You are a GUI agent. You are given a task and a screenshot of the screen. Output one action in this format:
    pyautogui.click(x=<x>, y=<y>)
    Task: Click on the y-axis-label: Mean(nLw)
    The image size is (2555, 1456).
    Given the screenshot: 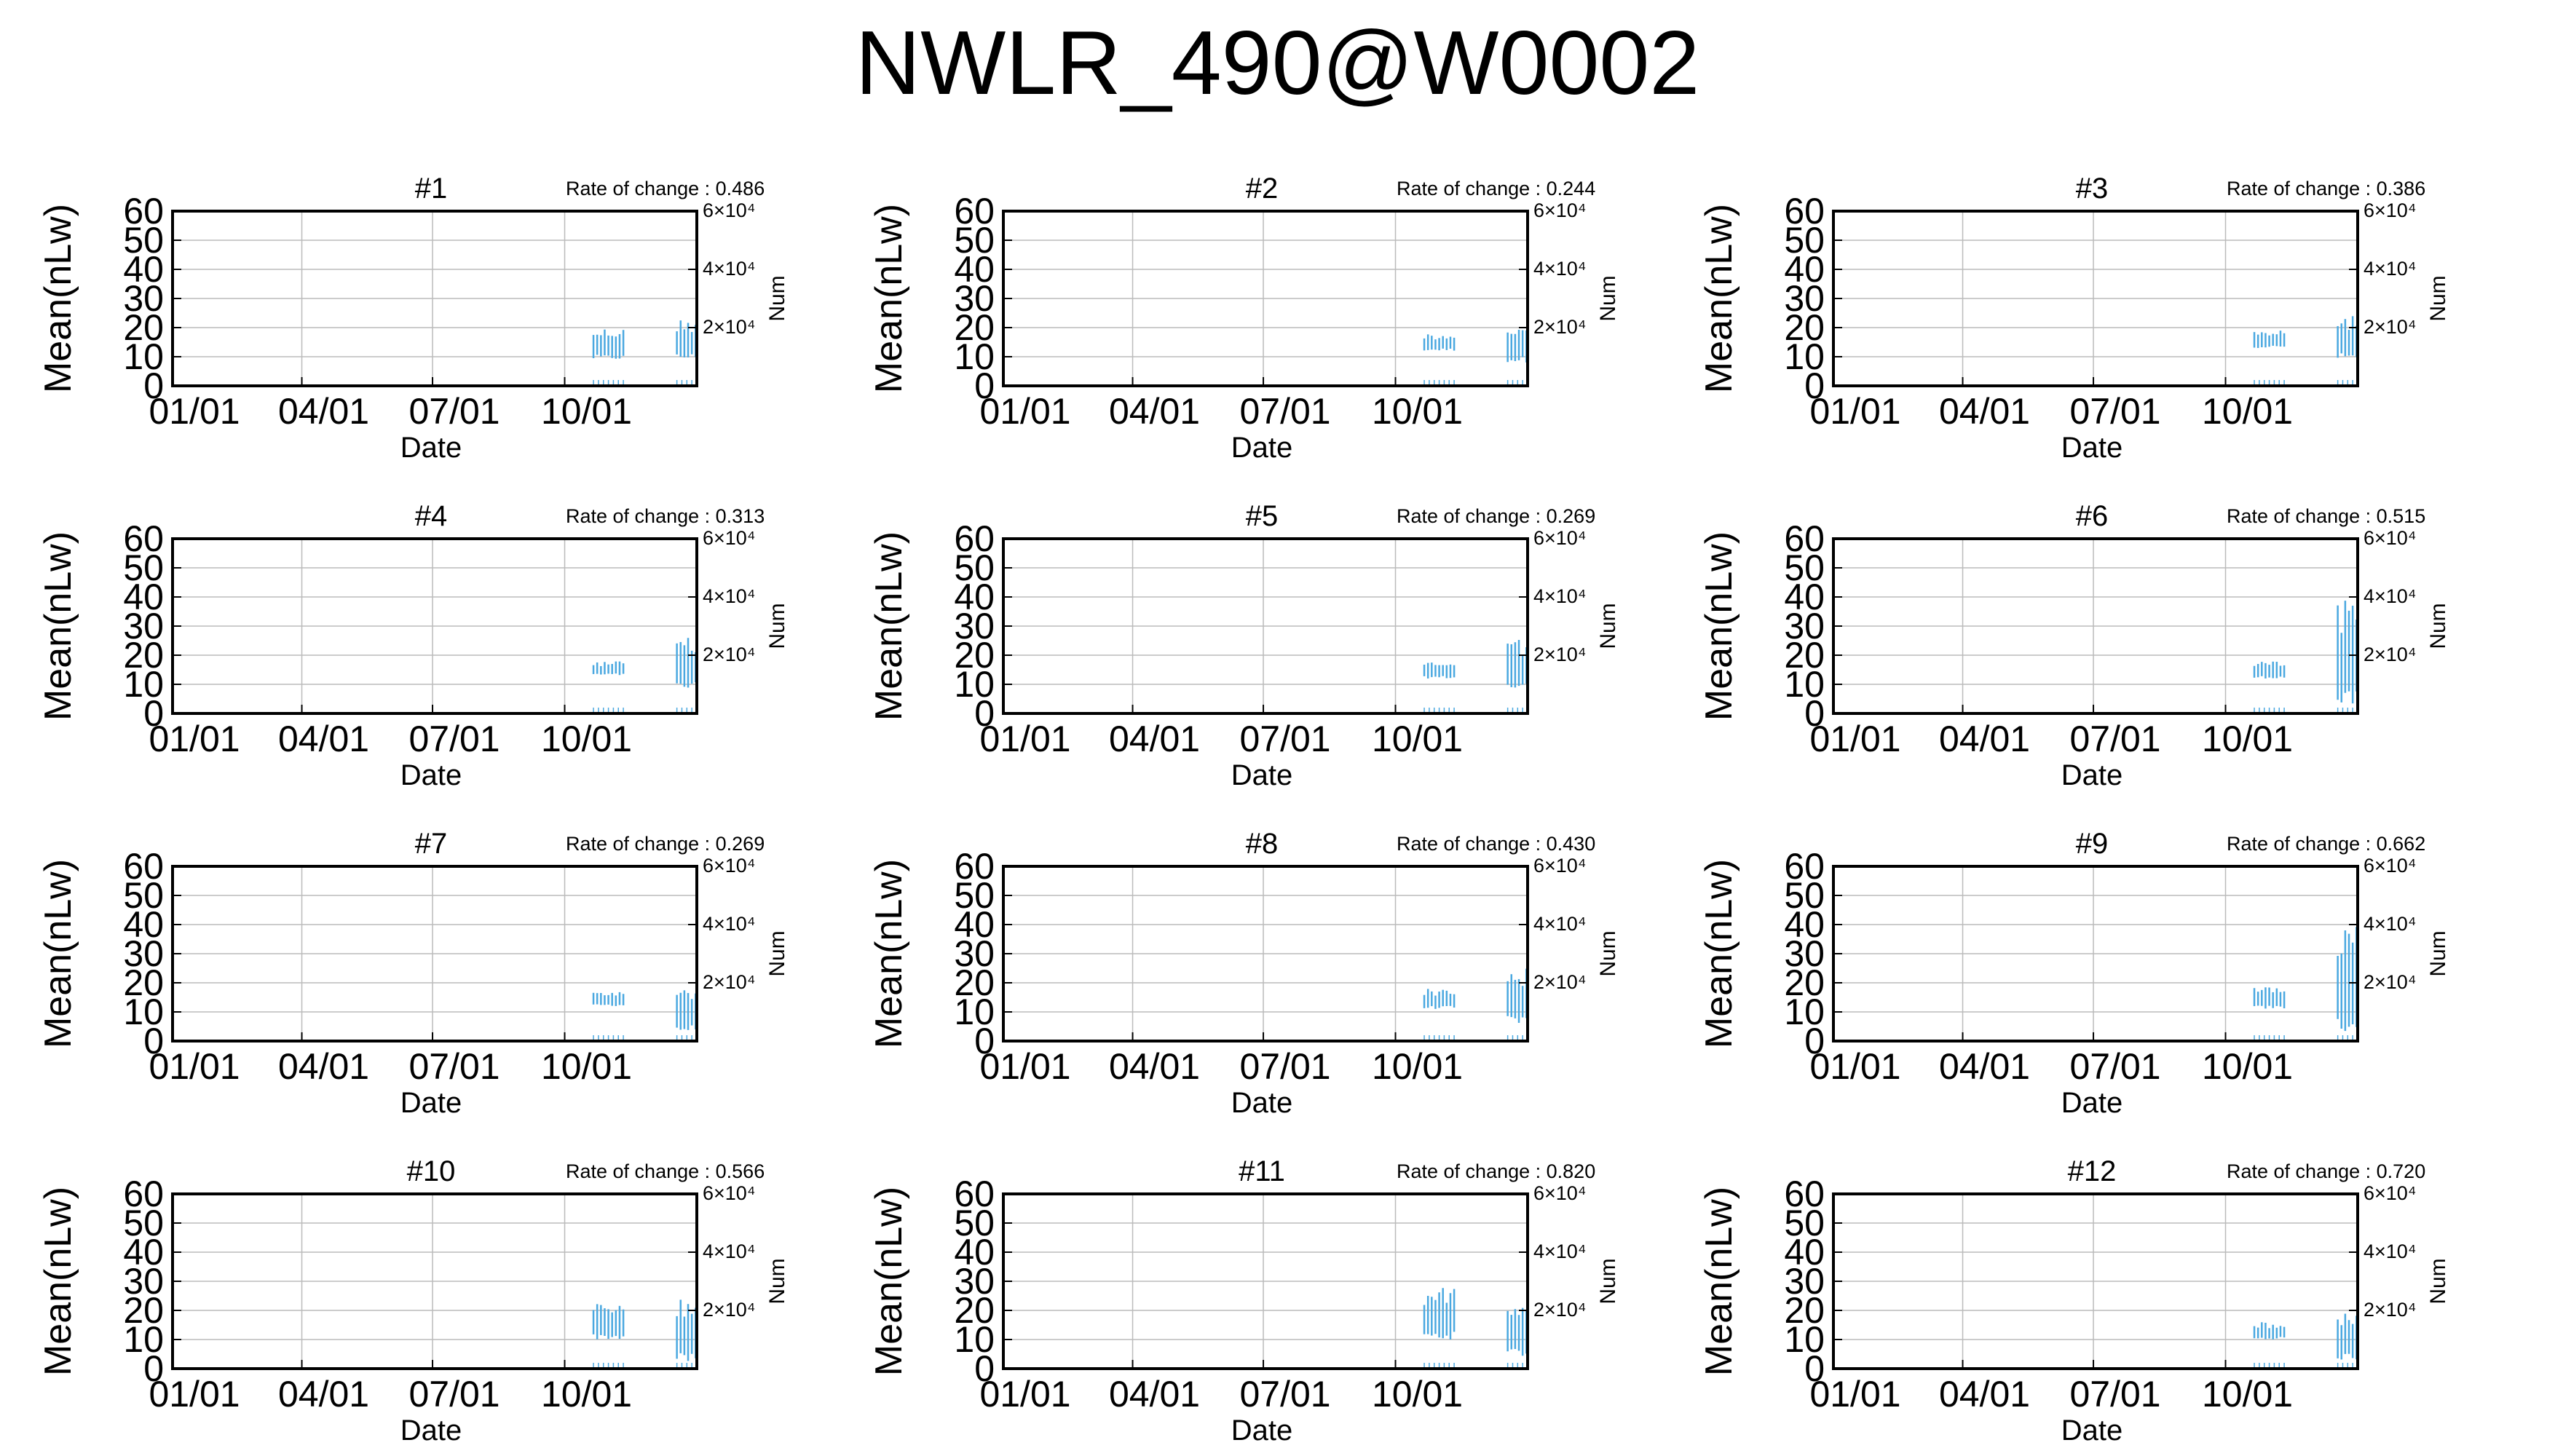 What is the action you would take?
    pyautogui.click(x=1719, y=298)
    